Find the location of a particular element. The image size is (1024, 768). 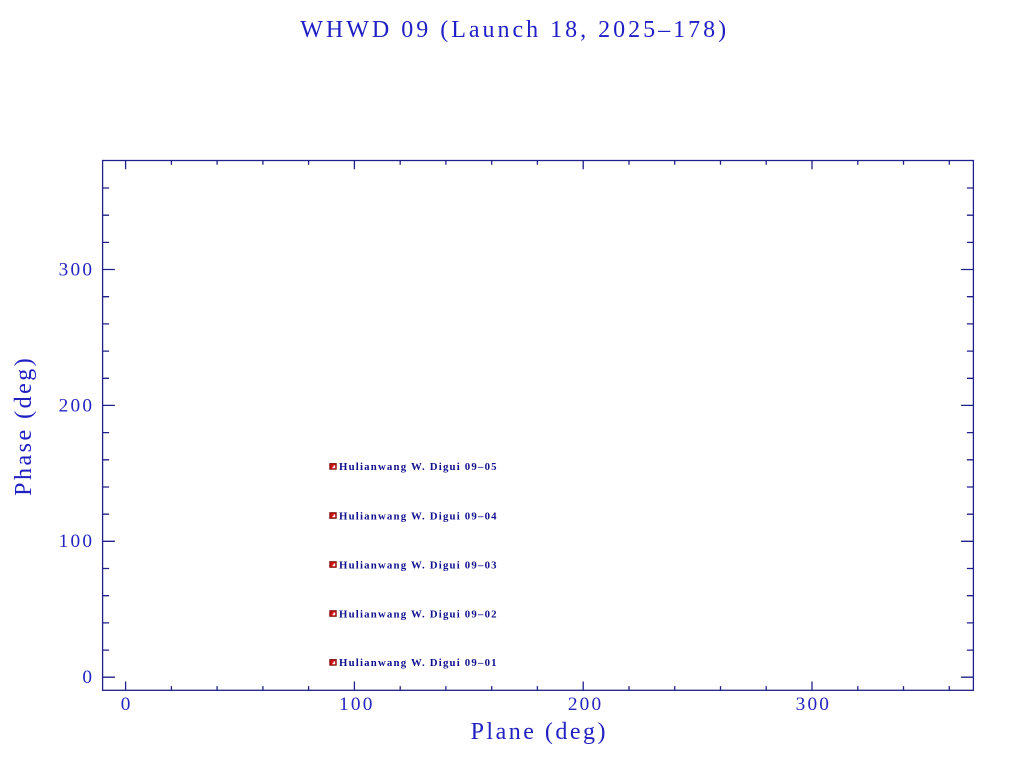

svg-text: Hulianwang W. Digui 09–05 is located at coordinates (418, 467).